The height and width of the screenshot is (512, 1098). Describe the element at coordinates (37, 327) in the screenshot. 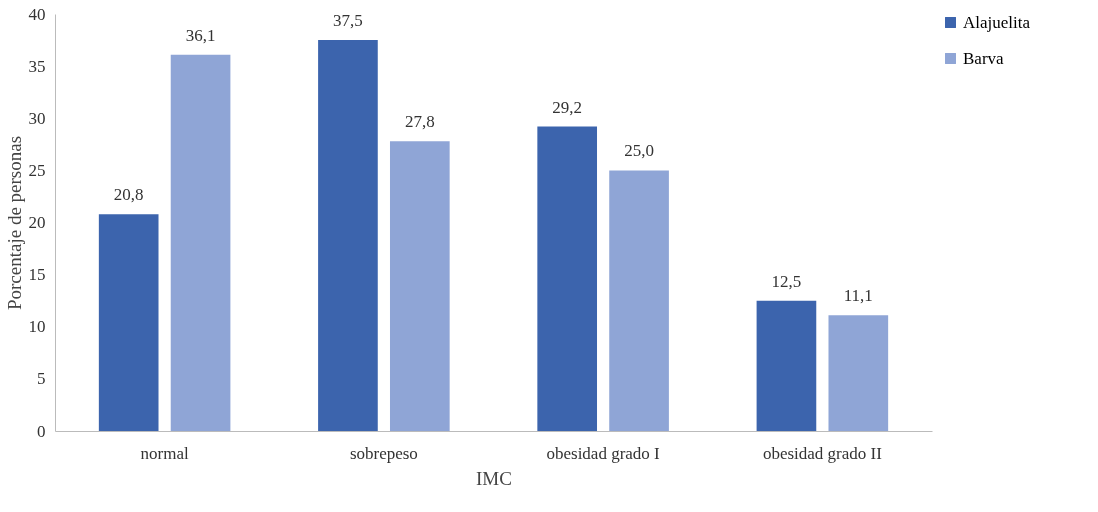

I see `y-tick-label: 10` at that location.